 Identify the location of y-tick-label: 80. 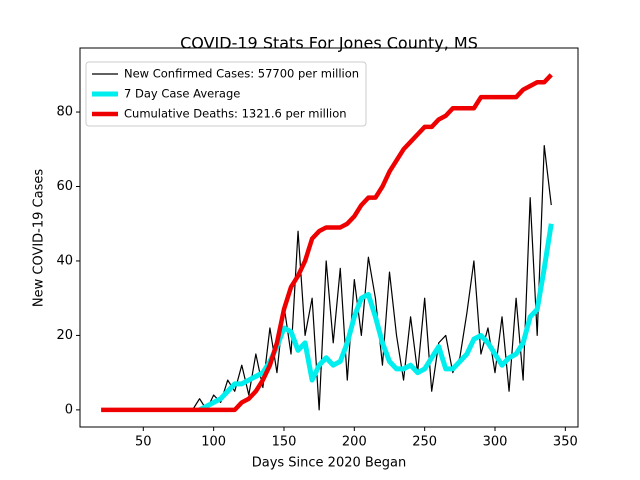
(64, 112).